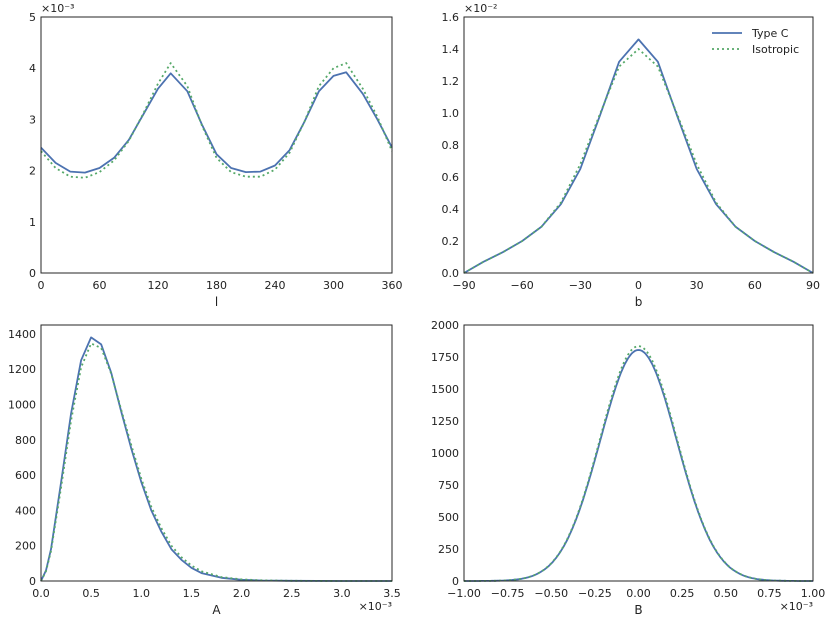  What do you see at coordinates (32, 68) in the screenshot?
I see `y-tick-label: 4` at bounding box center [32, 68].